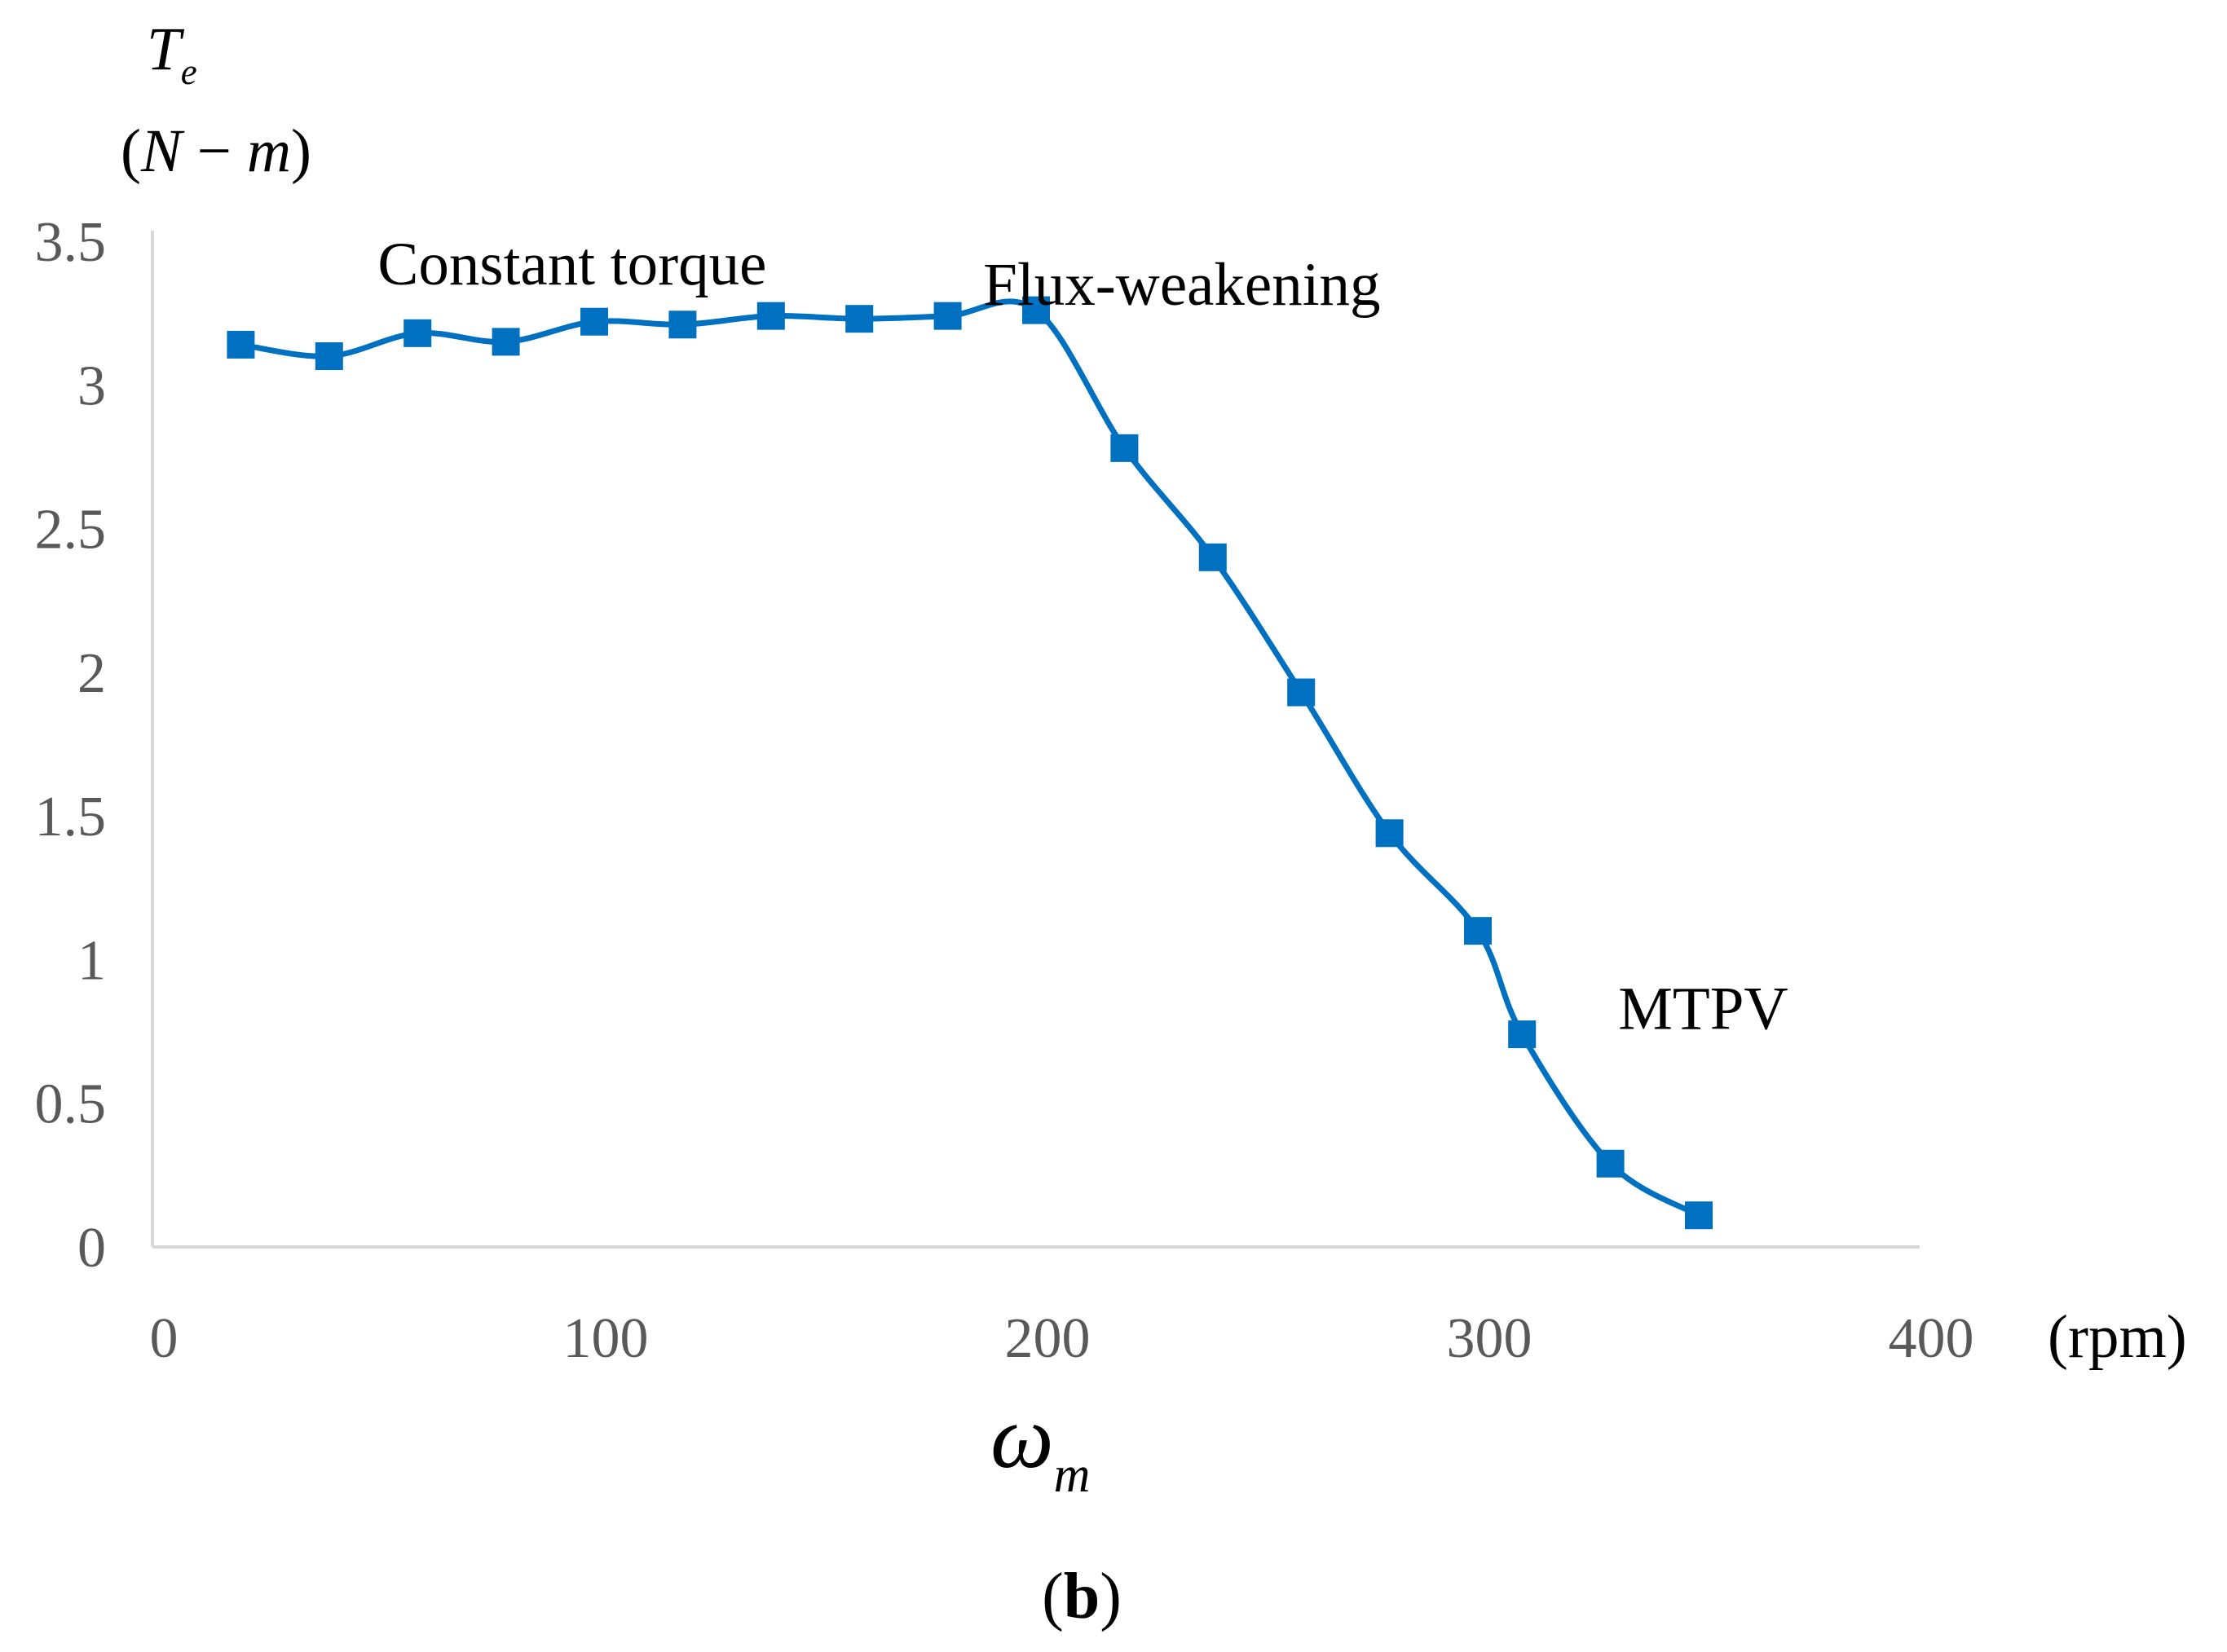 The image size is (2227, 1652). What do you see at coordinates (172, 54) in the screenshot?
I see `y-axis-label-symbol: Te` at bounding box center [172, 54].